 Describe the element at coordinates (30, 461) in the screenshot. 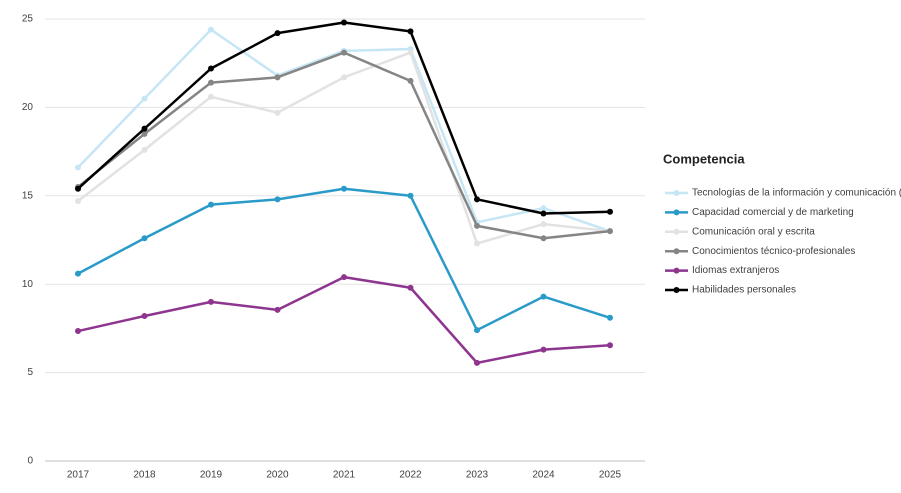

I see `y-tick-label: 0` at that location.